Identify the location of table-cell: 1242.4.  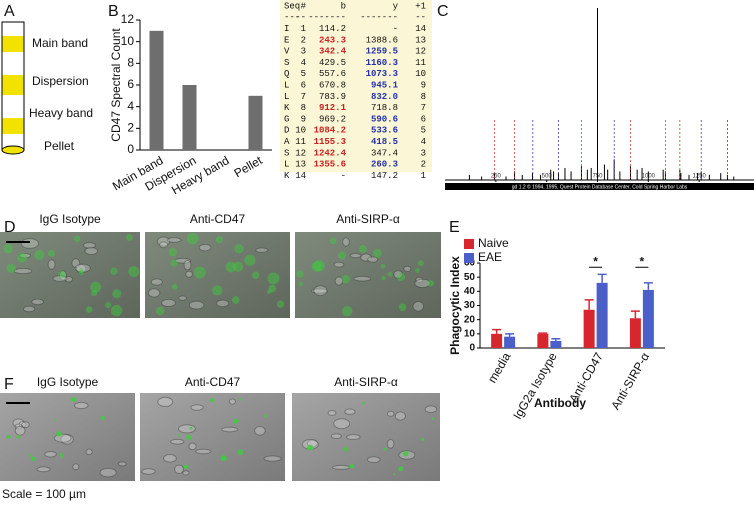
(330, 153).